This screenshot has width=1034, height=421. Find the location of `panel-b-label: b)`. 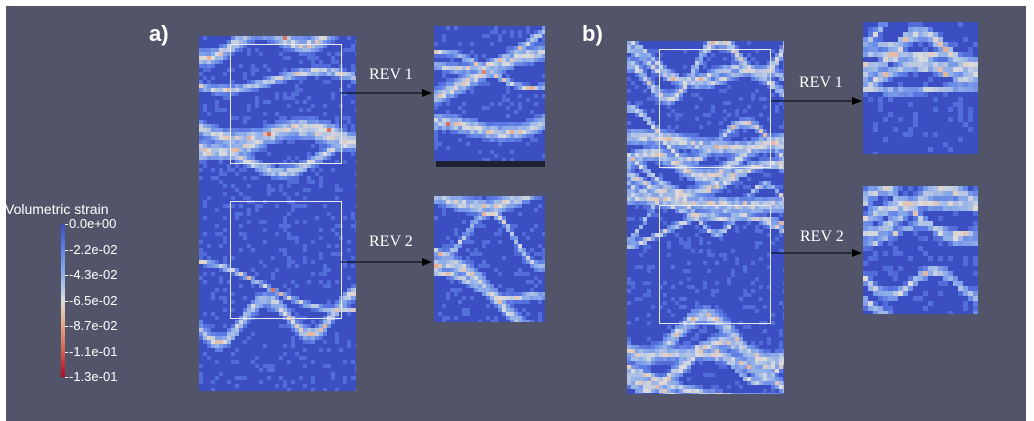

panel-b-label: b) is located at coordinates (592, 33).